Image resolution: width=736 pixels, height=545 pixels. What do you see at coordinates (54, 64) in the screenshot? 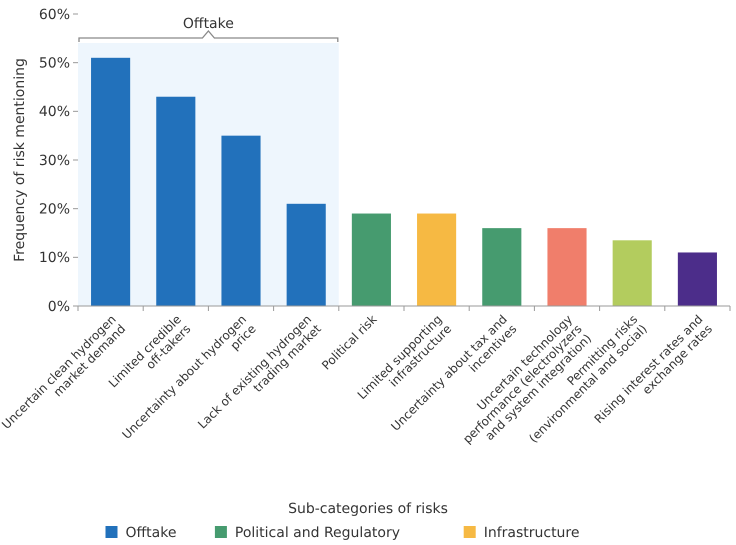
I see `y-tick-label: 50%` at bounding box center [54, 64].